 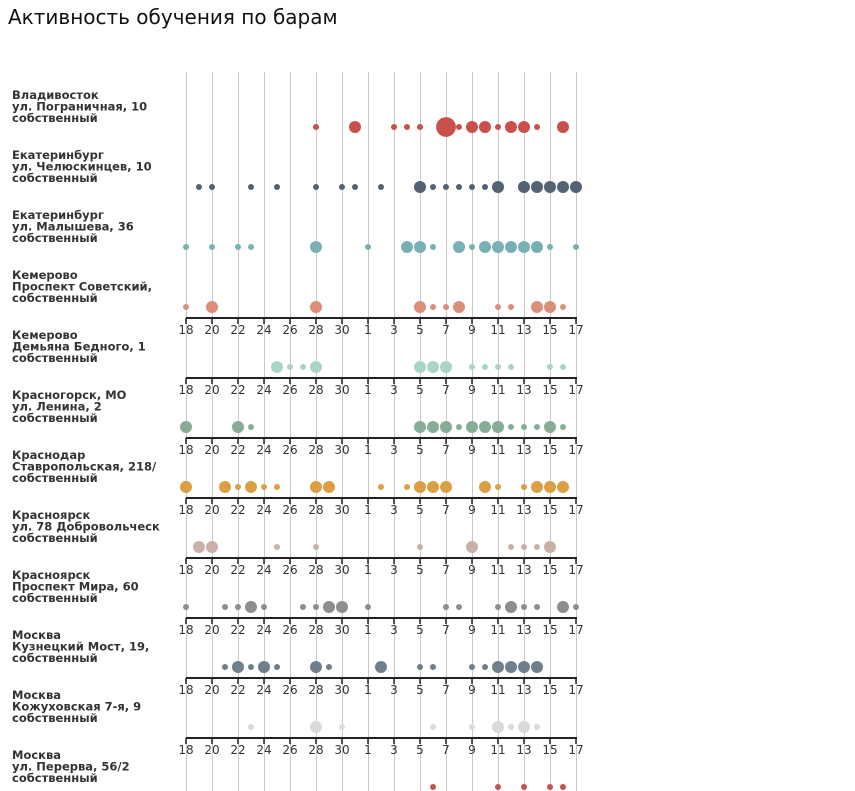 What do you see at coordinates (55, 95) in the screenshot?
I see `row-label: Владивосток` at bounding box center [55, 95].